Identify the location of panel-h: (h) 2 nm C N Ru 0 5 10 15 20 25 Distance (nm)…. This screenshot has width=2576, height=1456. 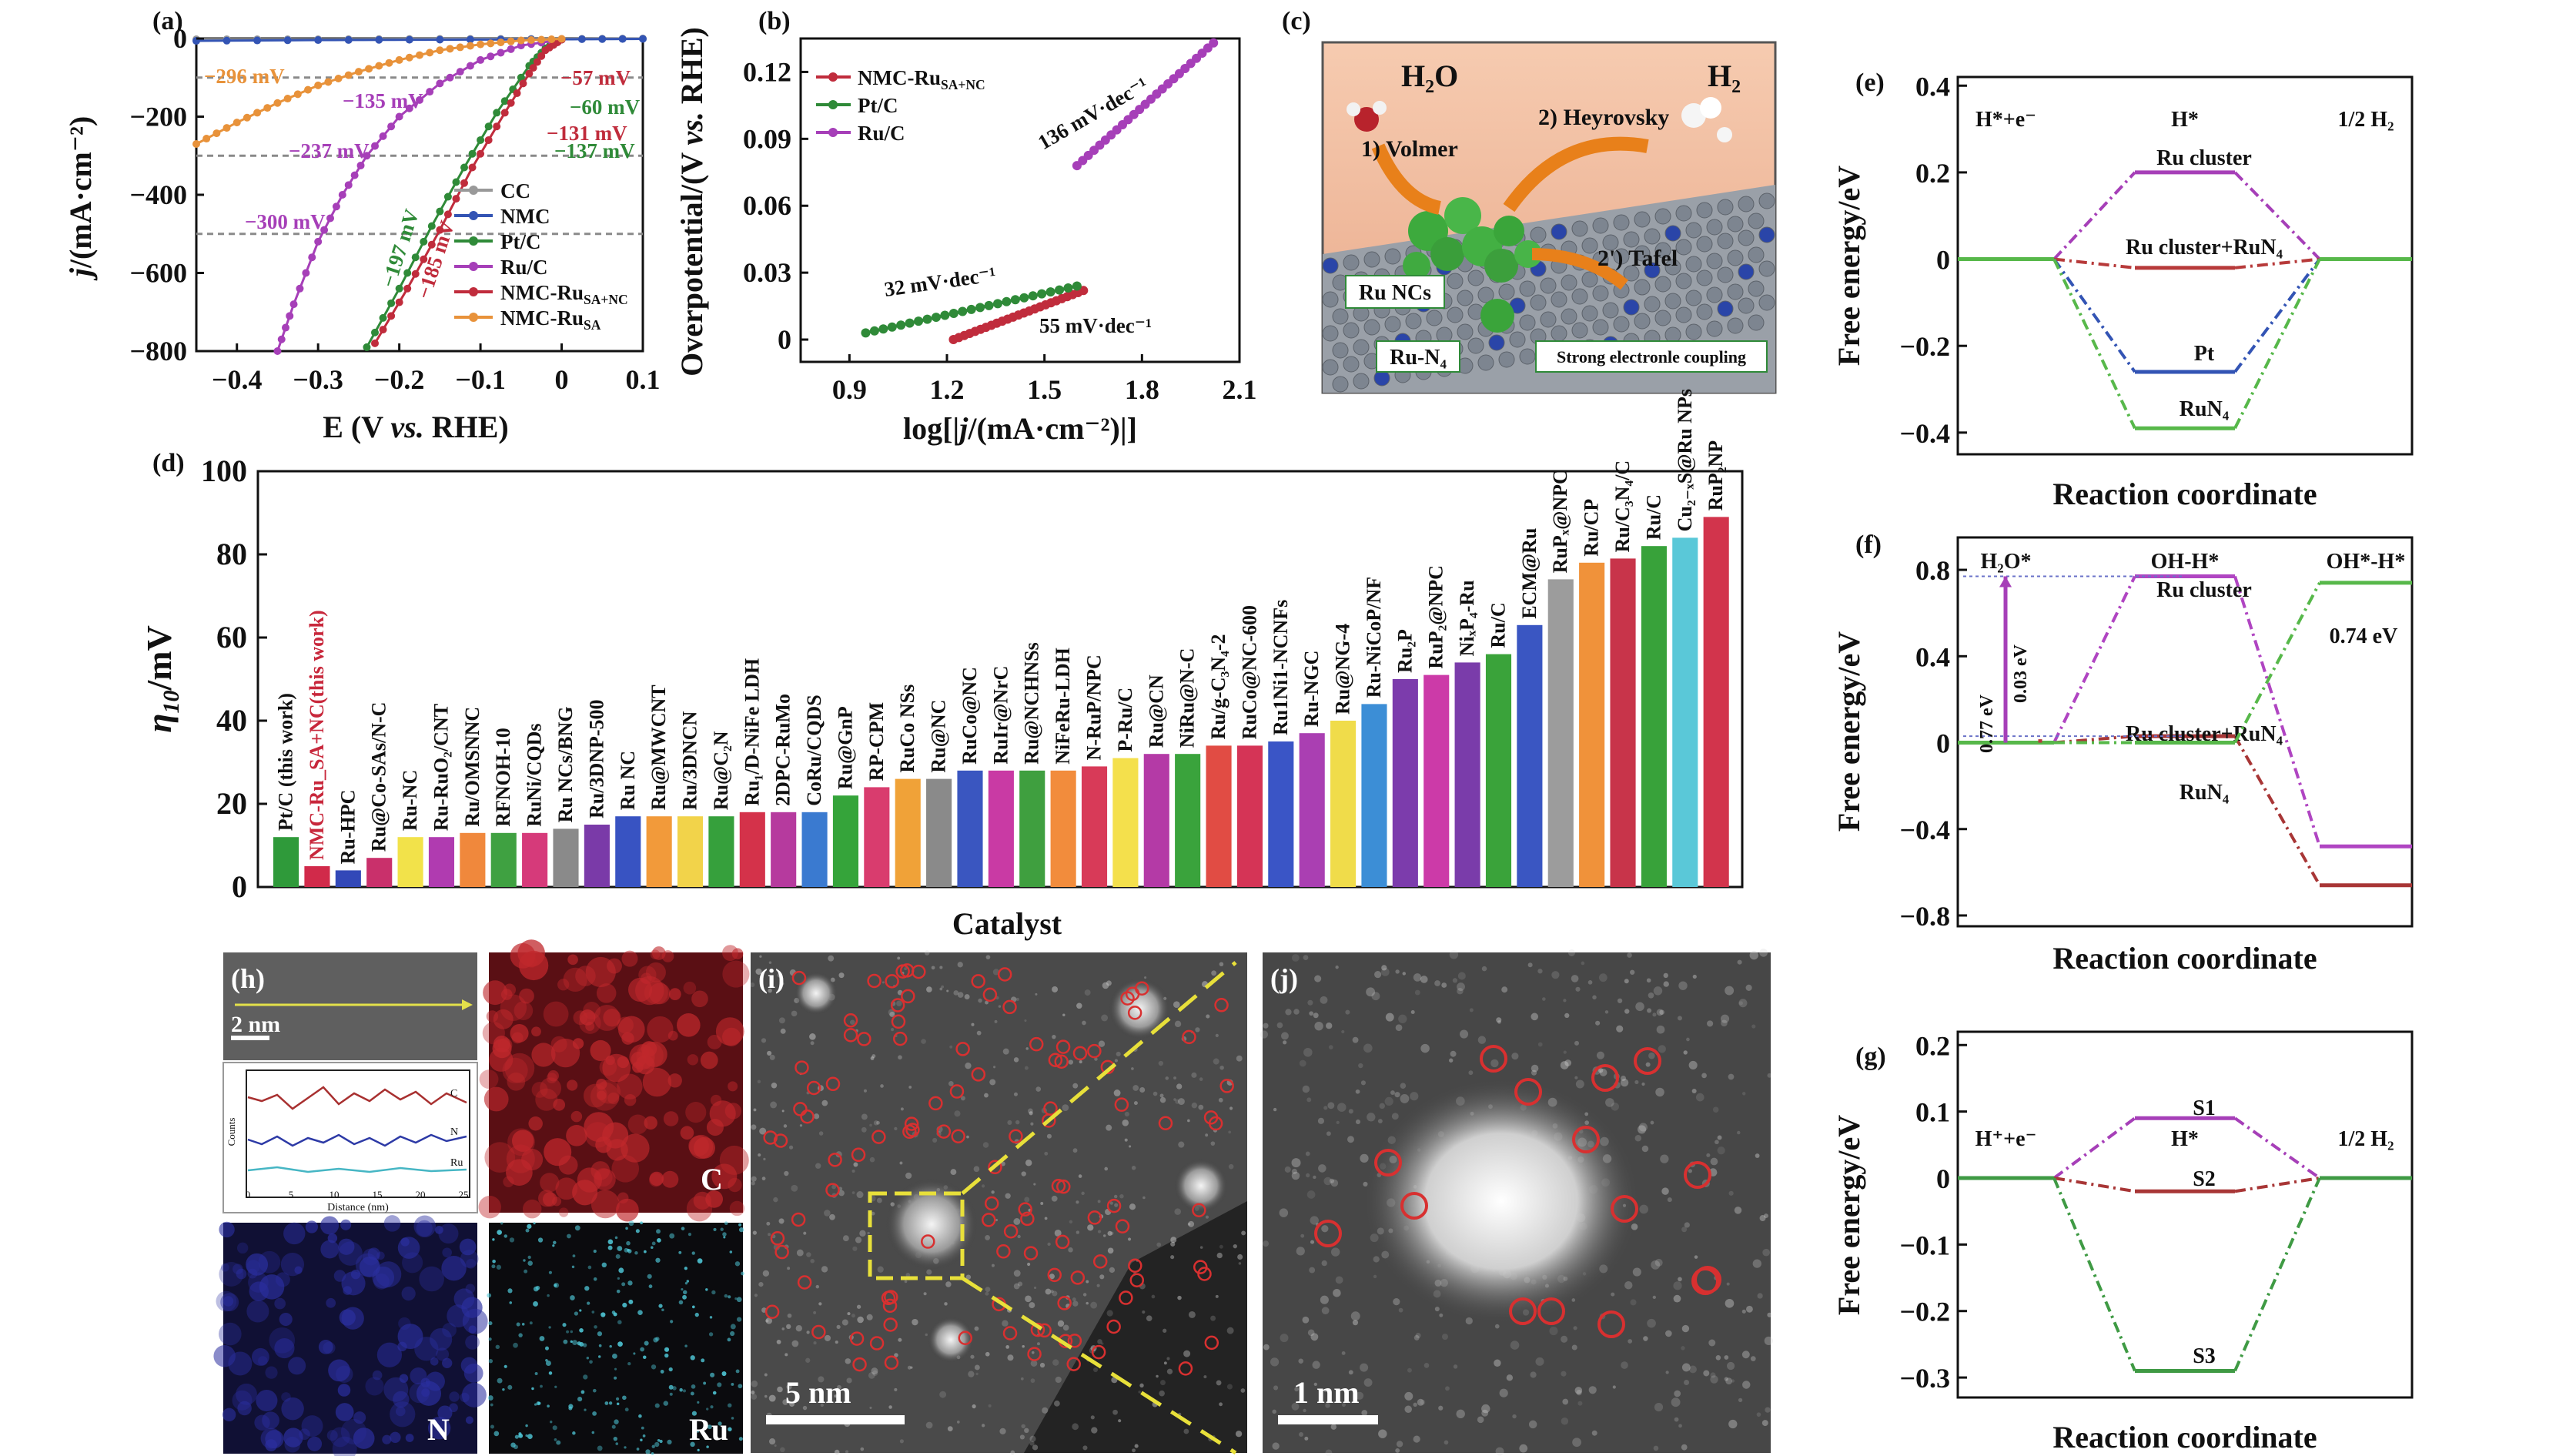
(481, 1198).